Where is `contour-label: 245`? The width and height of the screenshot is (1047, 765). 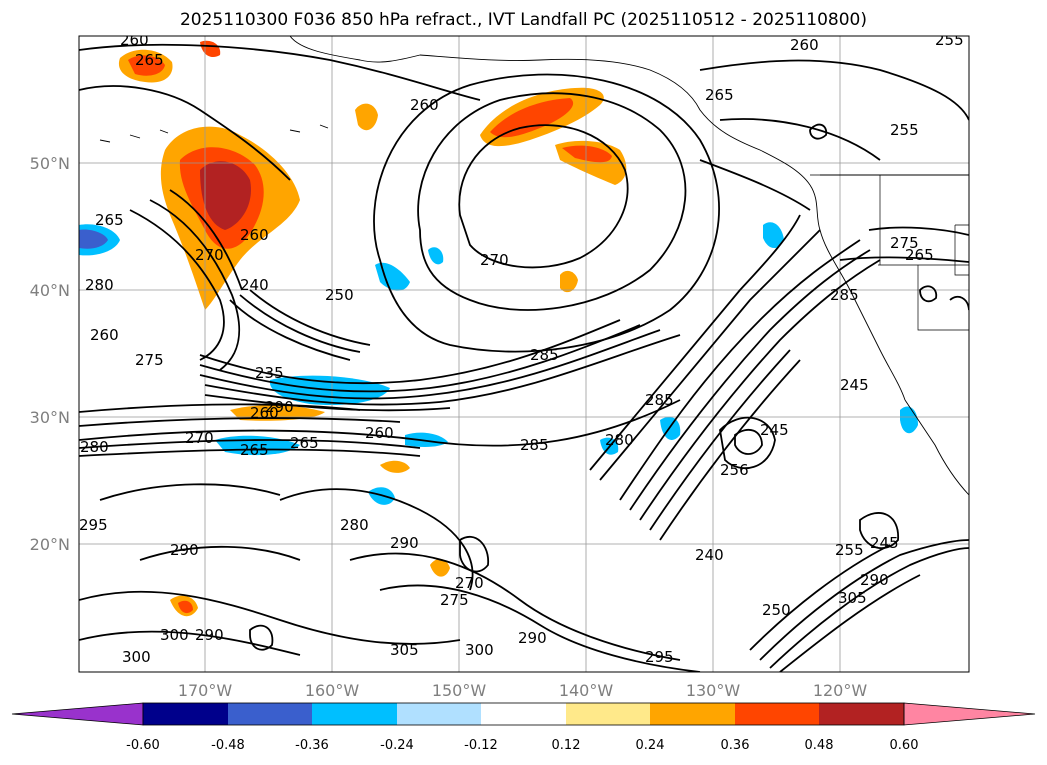
contour-label: 245 is located at coordinates (854, 385).